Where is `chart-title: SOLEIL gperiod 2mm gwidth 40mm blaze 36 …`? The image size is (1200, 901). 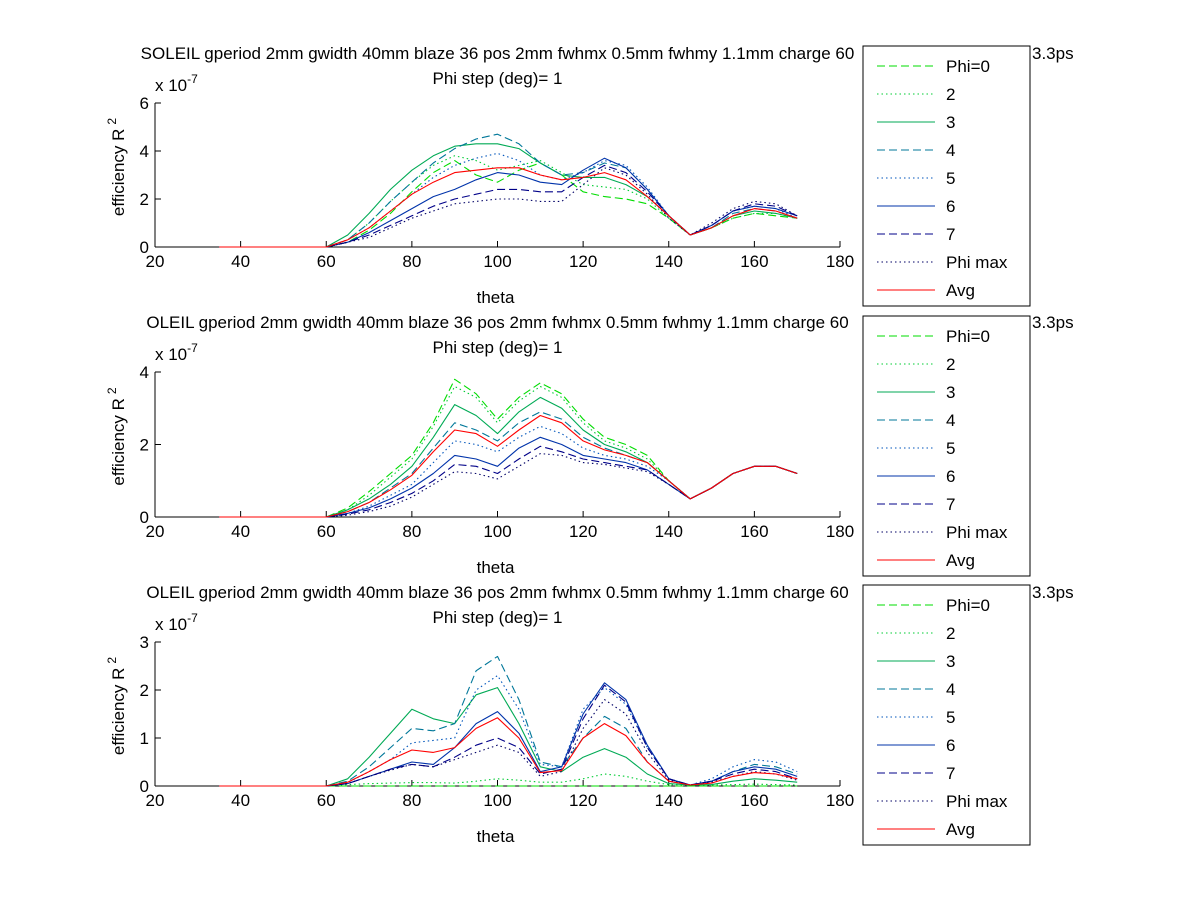 chart-title: SOLEIL gperiod 2mm gwidth 40mm blaze 36 … is located at coordinates (498, 53).